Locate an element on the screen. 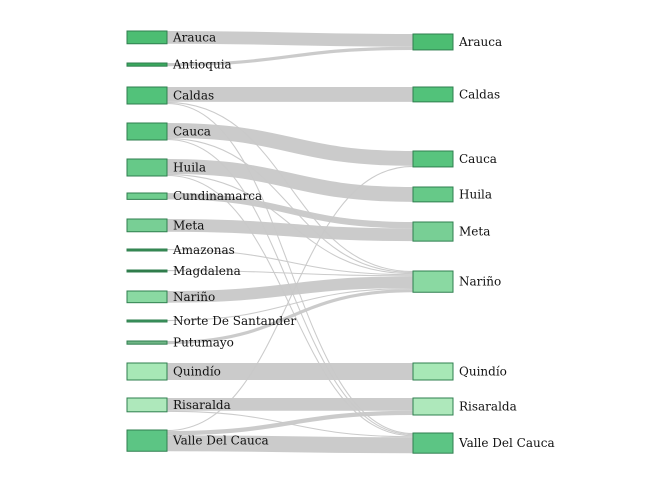  link-arauca-to-arauca is located at coordinates (290, 39).